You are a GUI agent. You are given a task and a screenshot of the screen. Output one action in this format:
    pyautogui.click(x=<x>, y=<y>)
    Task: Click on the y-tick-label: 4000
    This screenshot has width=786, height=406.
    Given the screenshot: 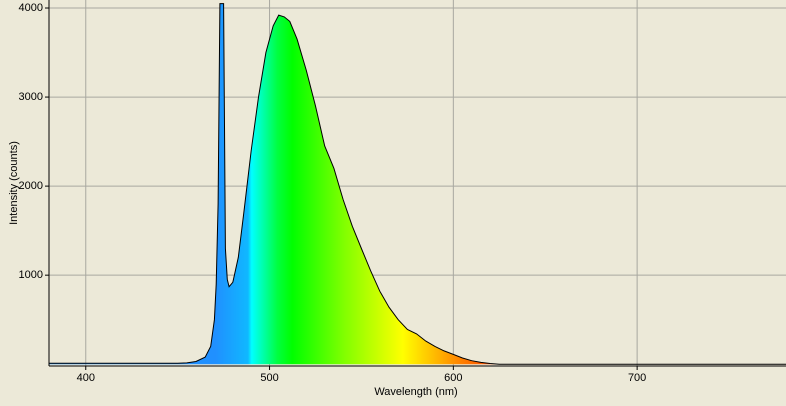 What is the action you would take?
    pyautogui.click(x=31, y=8)
    